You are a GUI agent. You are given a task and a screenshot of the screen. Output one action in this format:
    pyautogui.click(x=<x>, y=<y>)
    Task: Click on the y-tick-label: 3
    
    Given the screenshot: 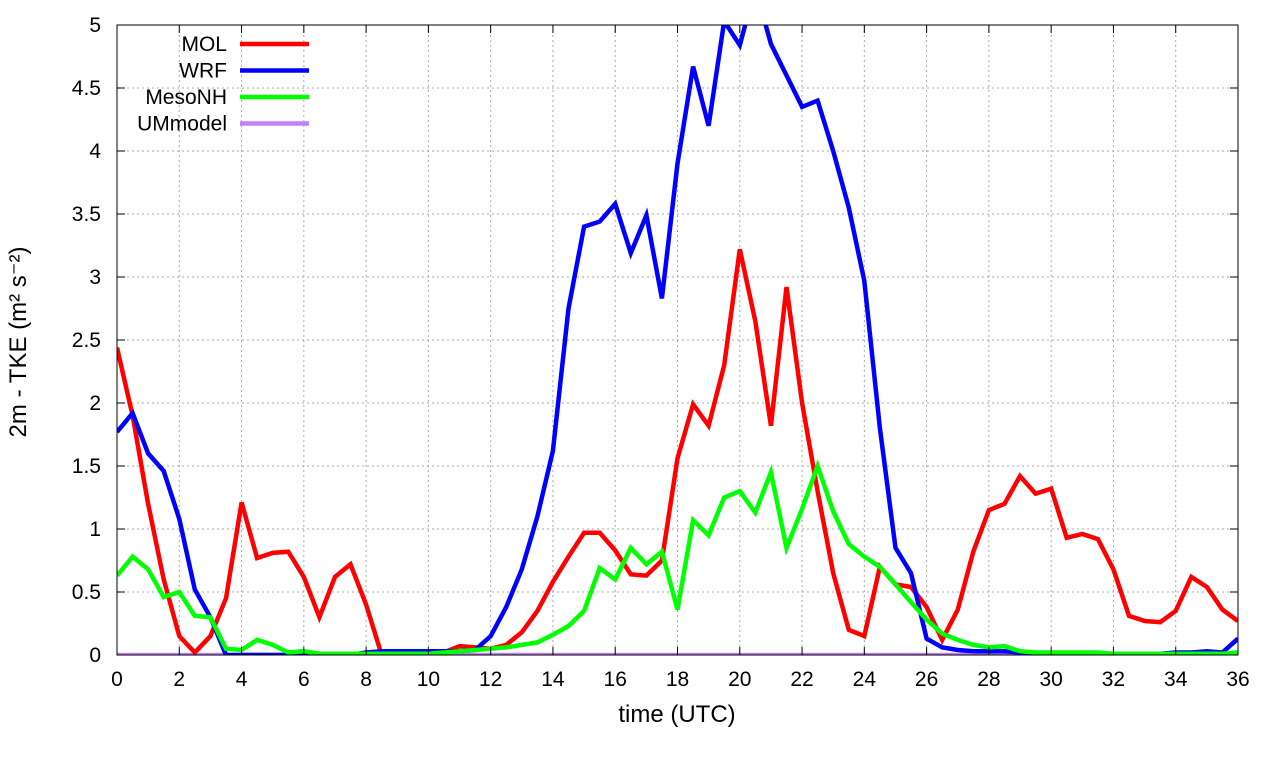 What is the action you would take?
    pyautogui.click(x=95, y=277)
    